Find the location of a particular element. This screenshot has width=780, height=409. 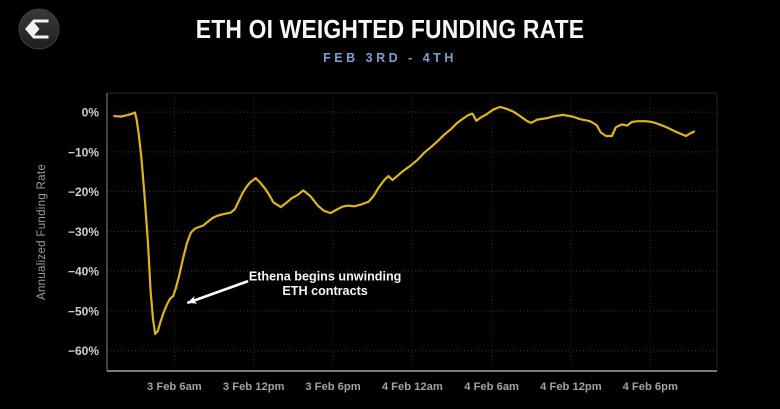

x-tick-label: 4 Feb 6pm is located at coordinates (650, 387).